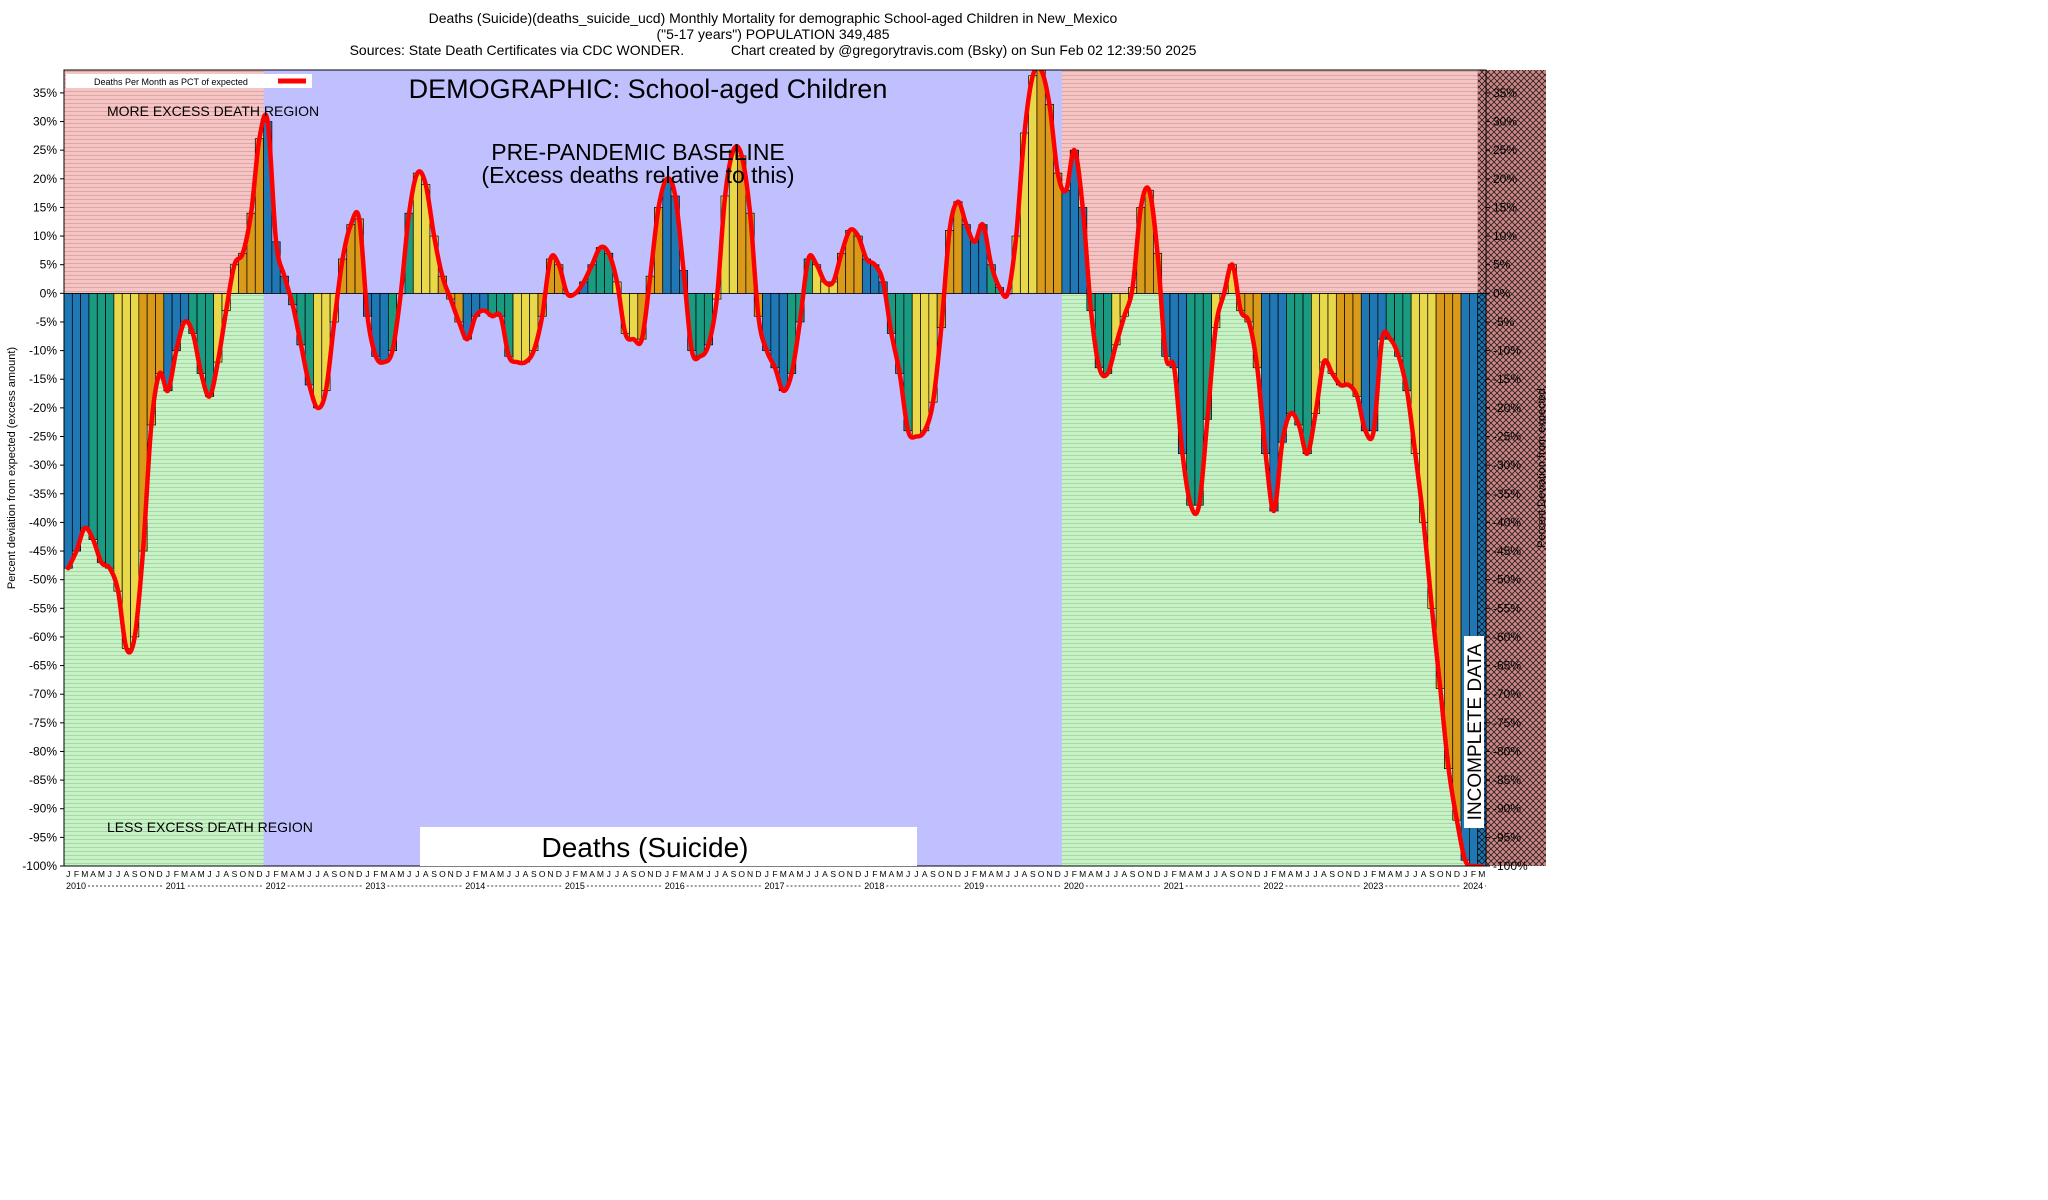  I want to click on xtick-year-label: 2010, so click(76, 886).